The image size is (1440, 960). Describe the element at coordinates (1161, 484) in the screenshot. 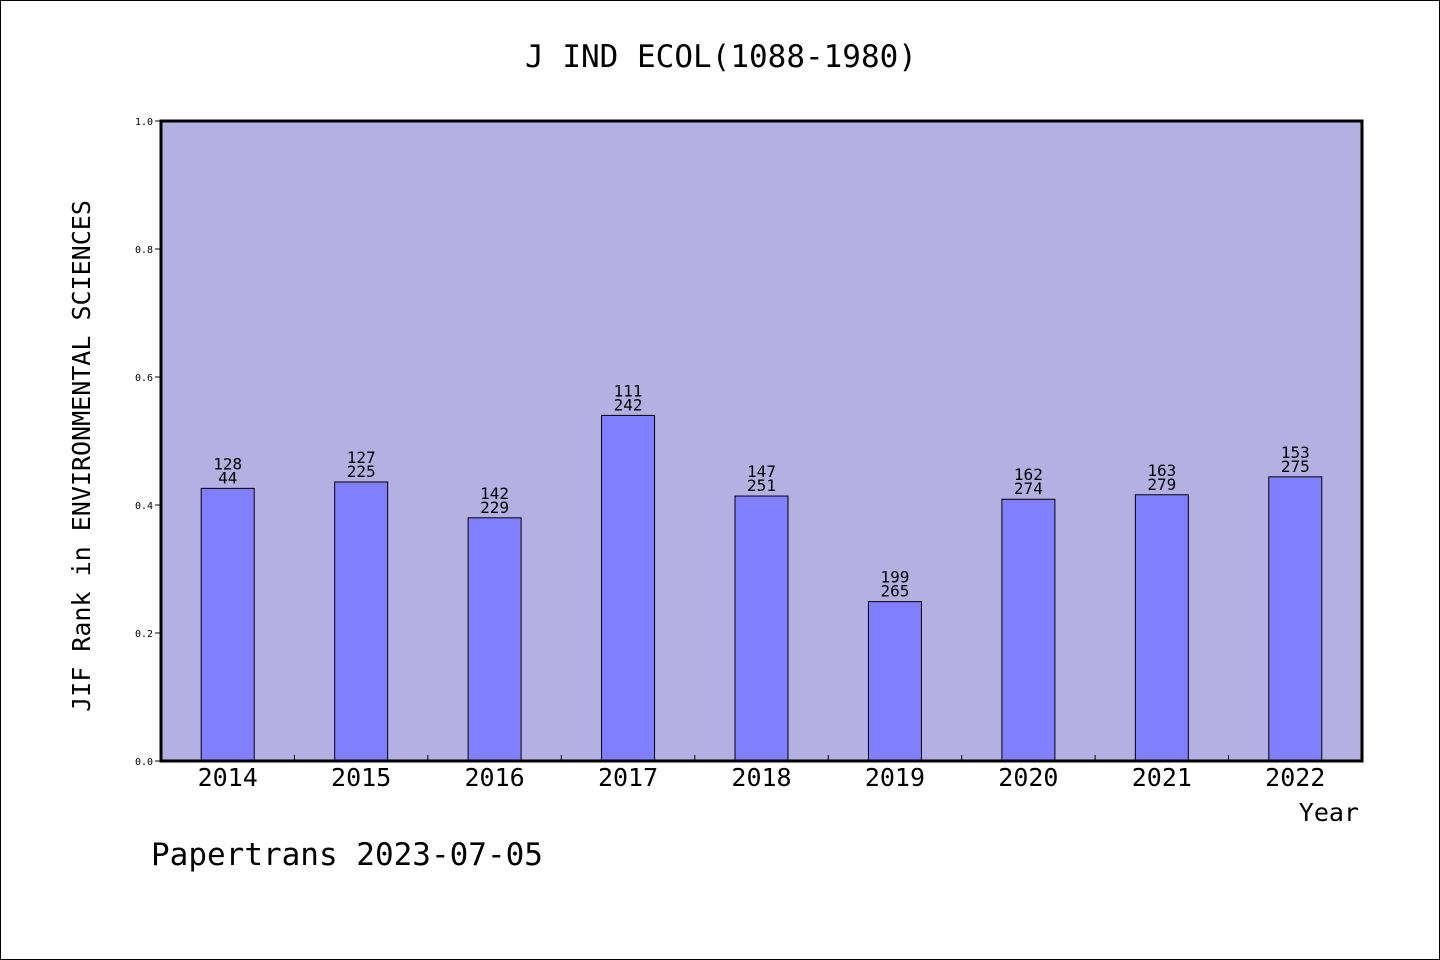

I see `bar-total-label: 279` at that location.